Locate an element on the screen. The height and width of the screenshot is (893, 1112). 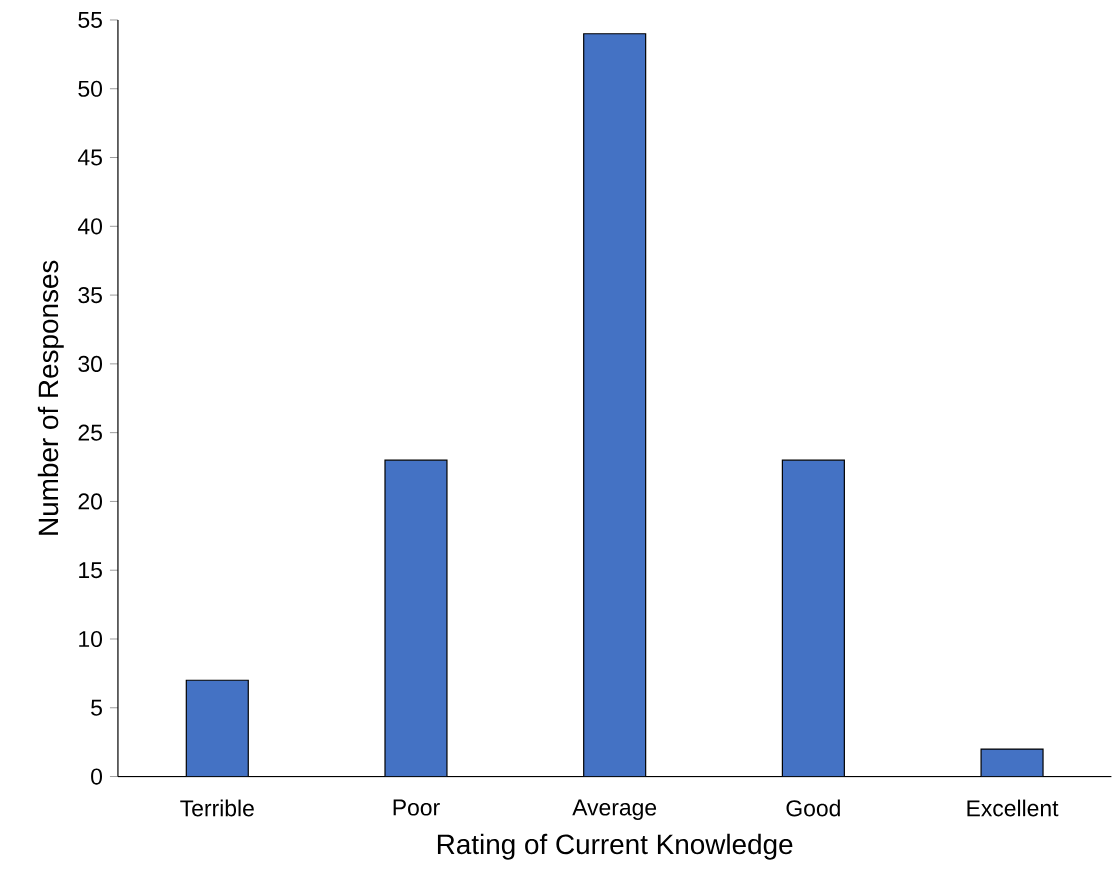
y-tick-label: 30 is located at coordinates (90, 363).